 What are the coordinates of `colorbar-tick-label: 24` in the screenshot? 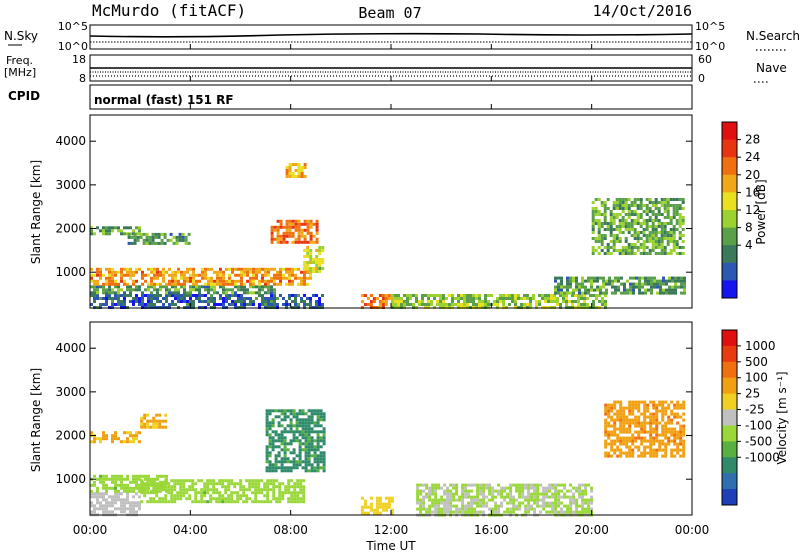 It's located at (752, 157).